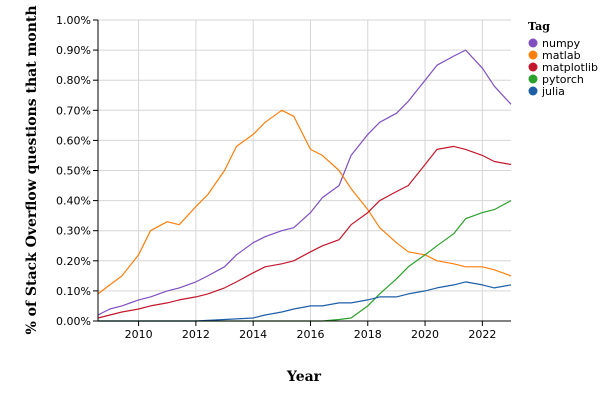  I want to click on x-tick-label: 2016, so click(310, 334).